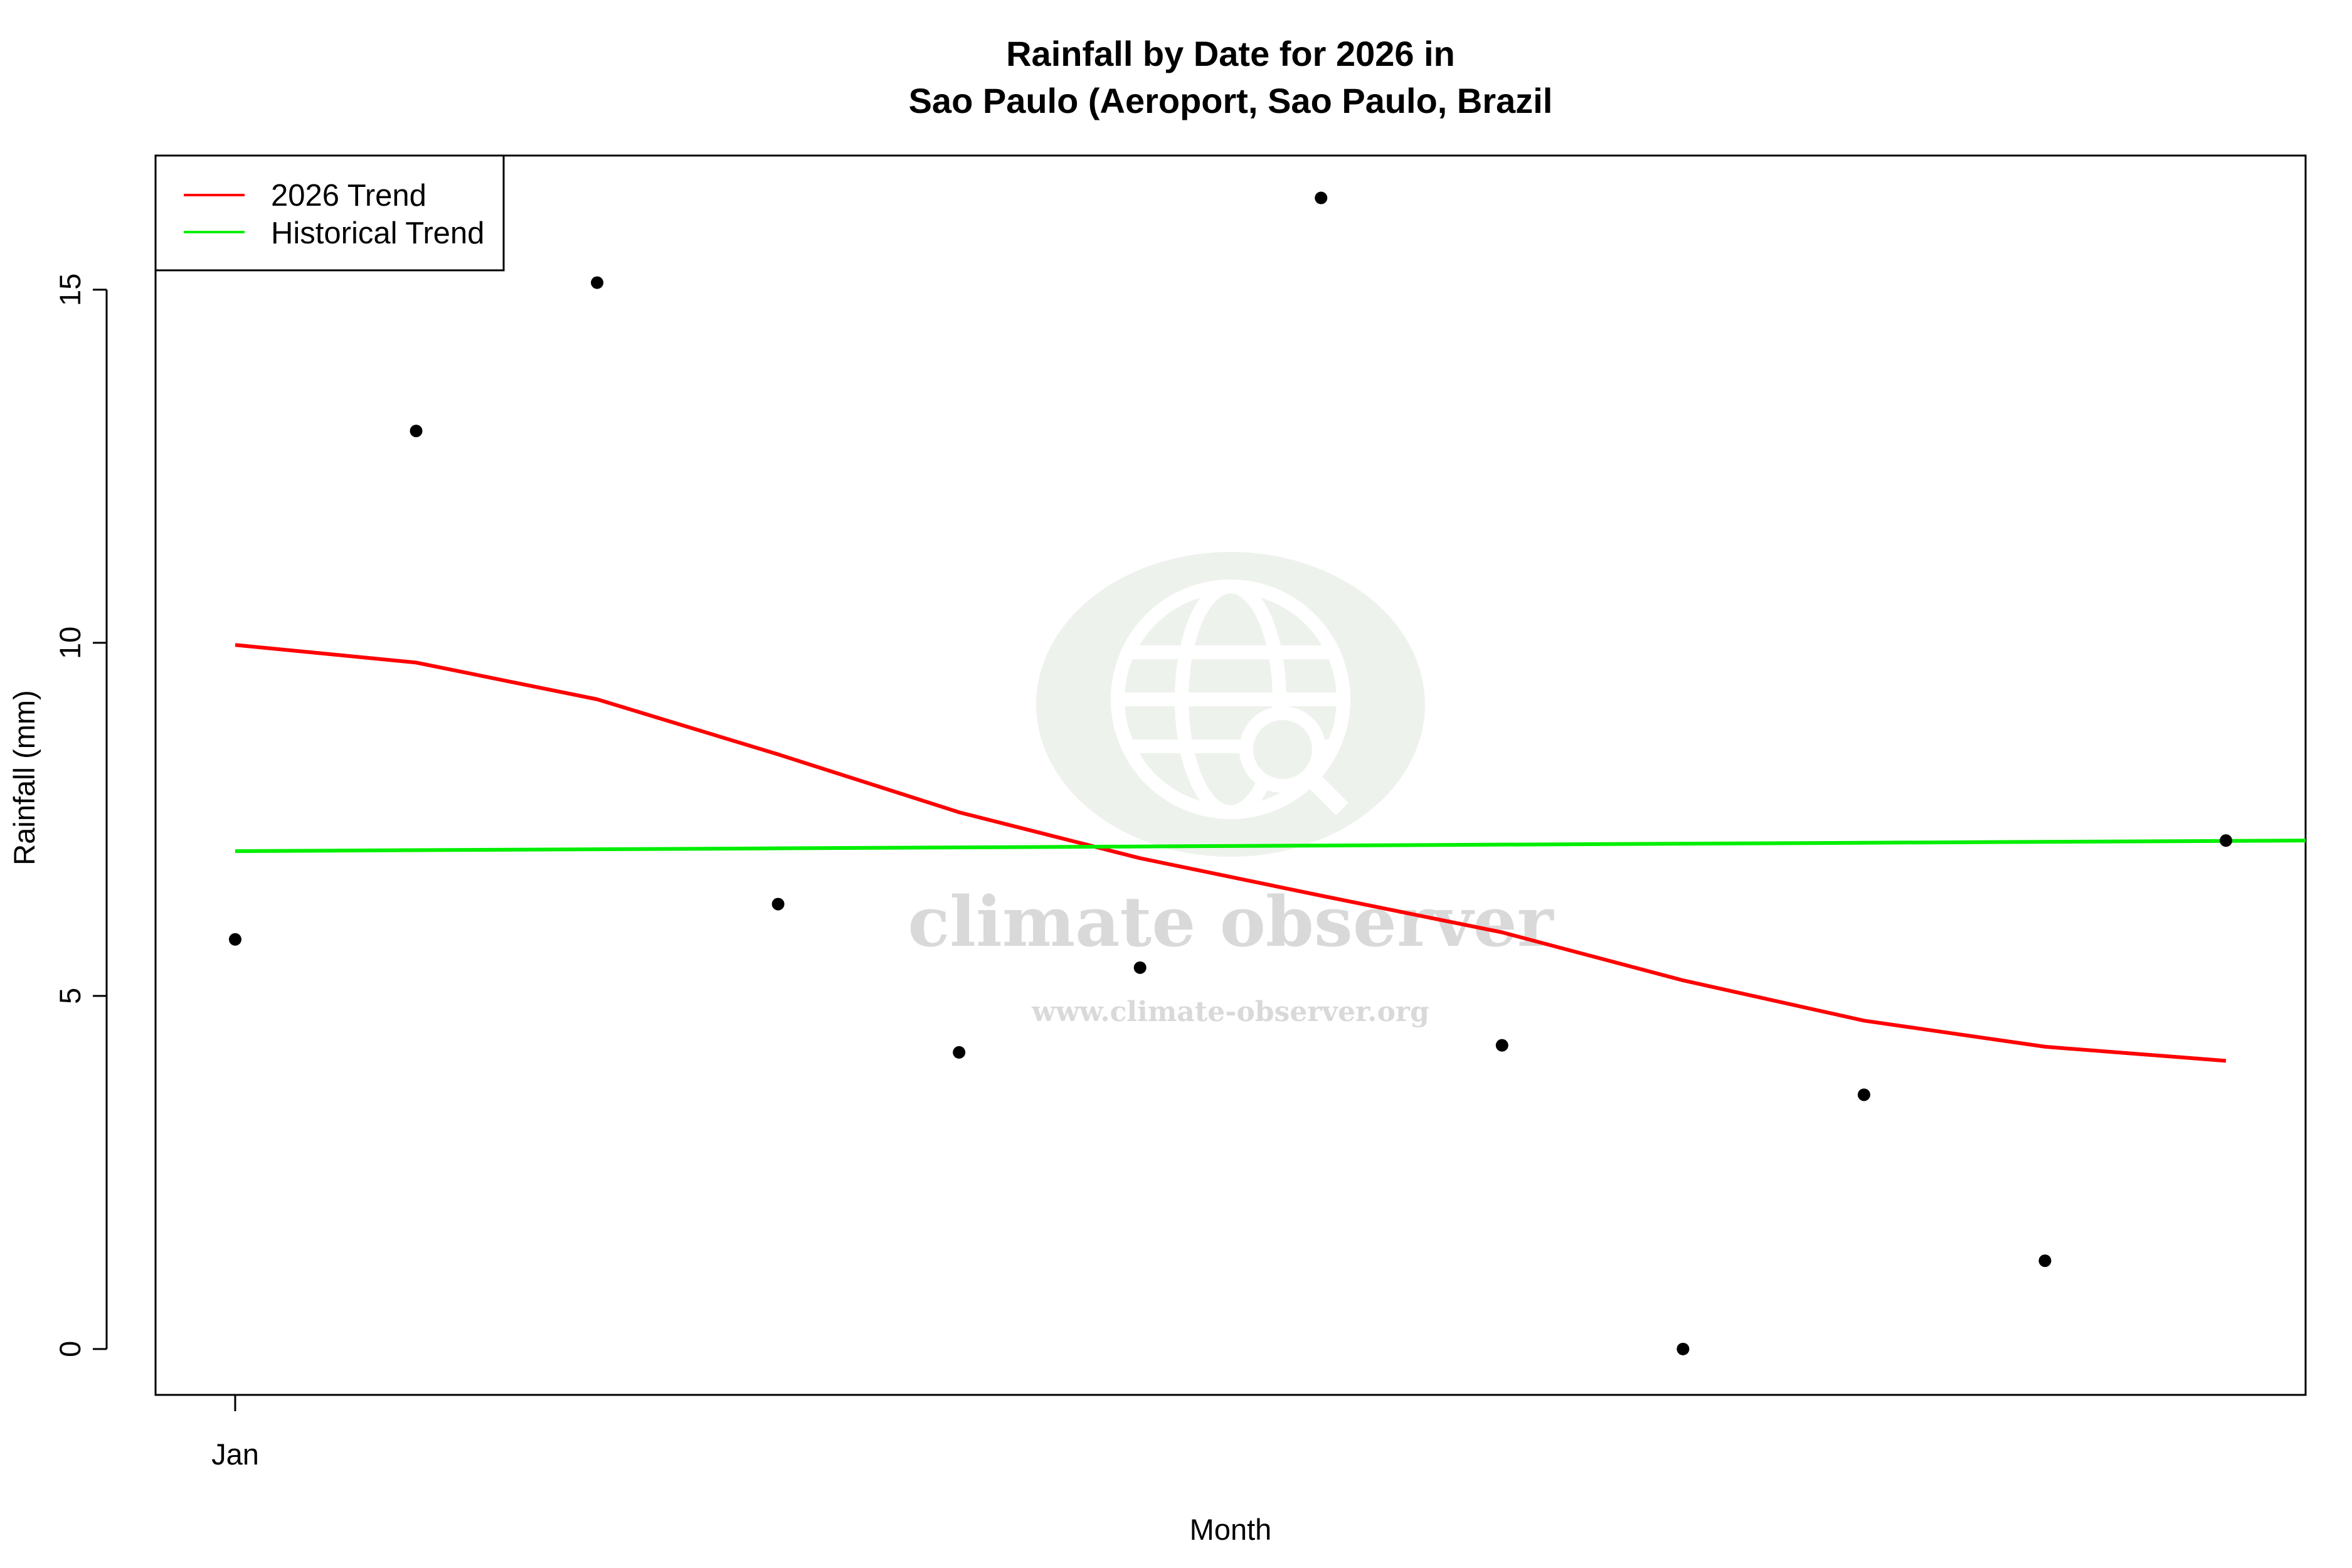 This screenshot has width=2352, height=1568. Describe the element at coordinates (70, 643) in the screenshot. I see `y-tick-label: 10` at that location.